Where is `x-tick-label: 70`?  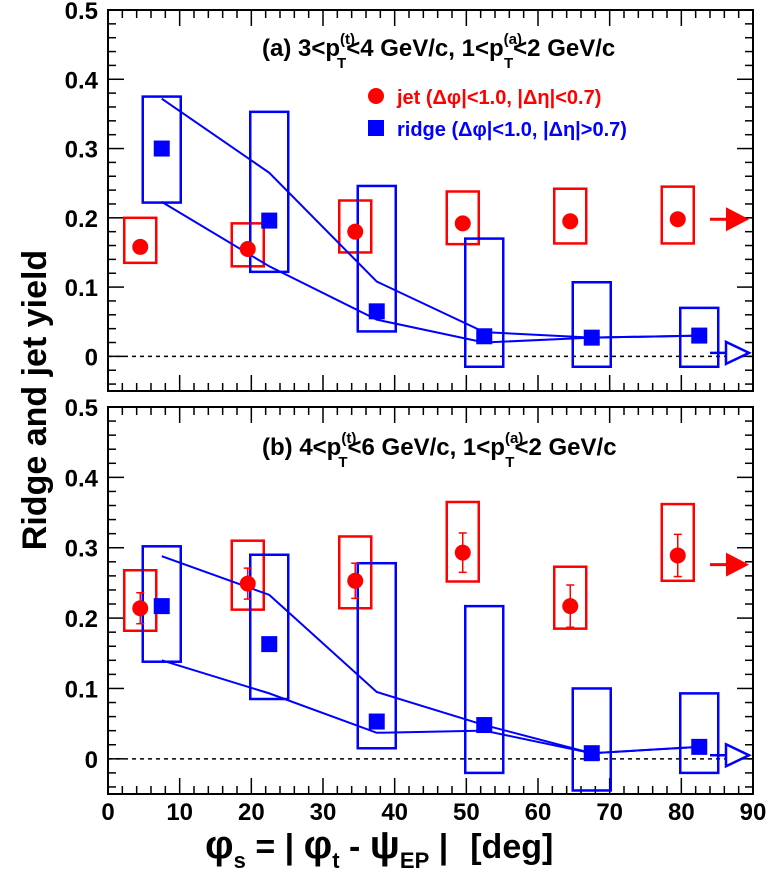 x-tick-label: 70 is located at coordinates (609, 812).